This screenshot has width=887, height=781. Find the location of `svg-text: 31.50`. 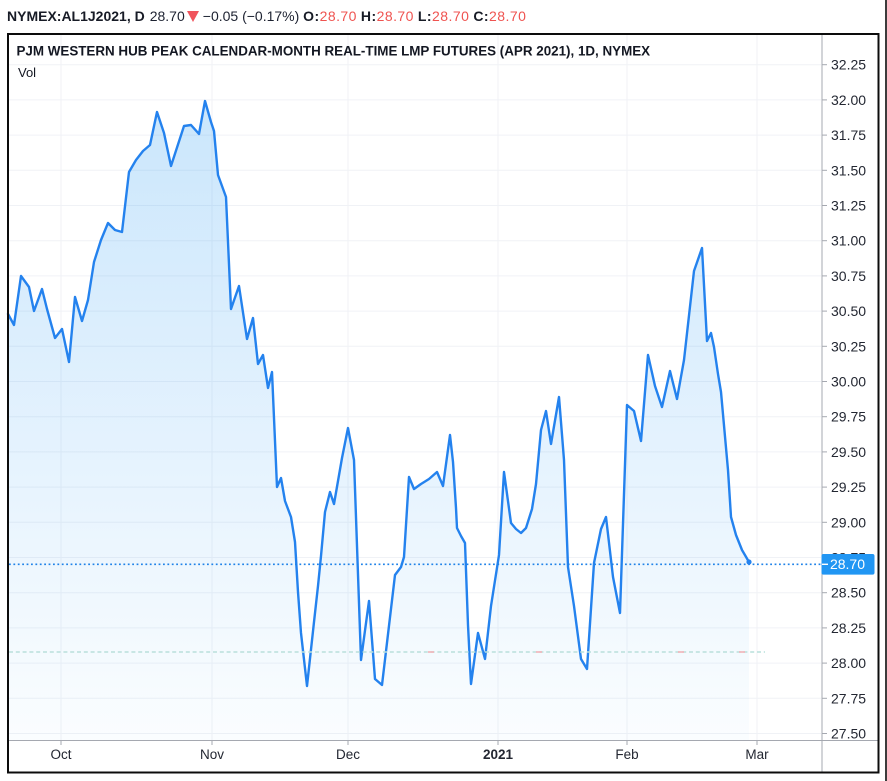

svg-text: 31.50 is located at coordinates (848, 170).